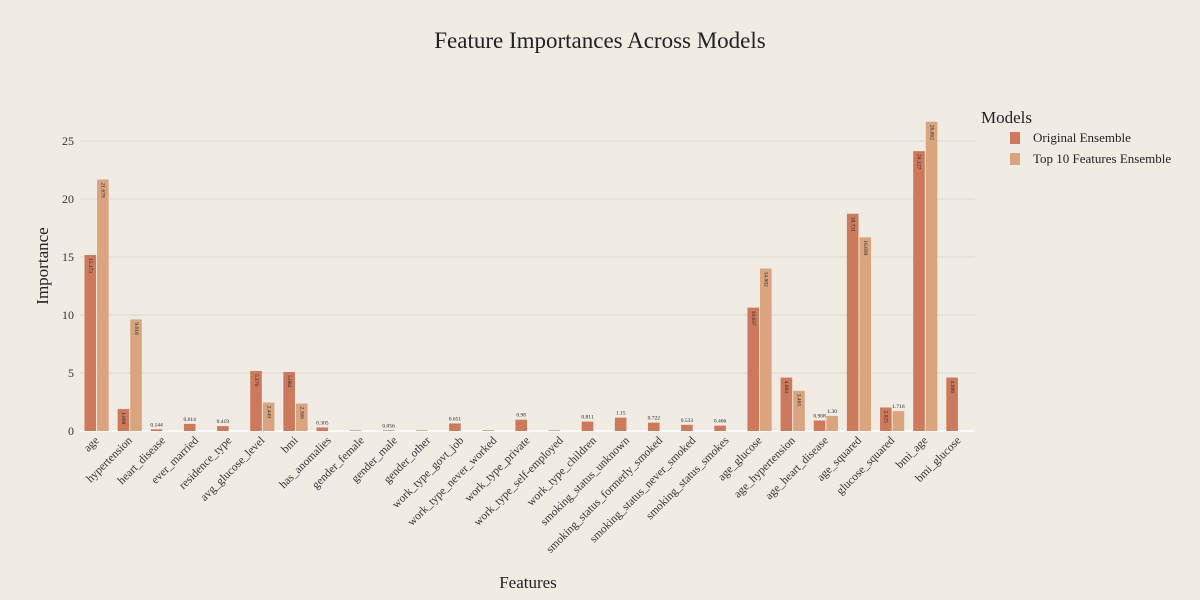  What do you see at coordinates (388, 426) in the screenshot?
I see `bar-value-label: 0.056` at bounding box center [388, 426].